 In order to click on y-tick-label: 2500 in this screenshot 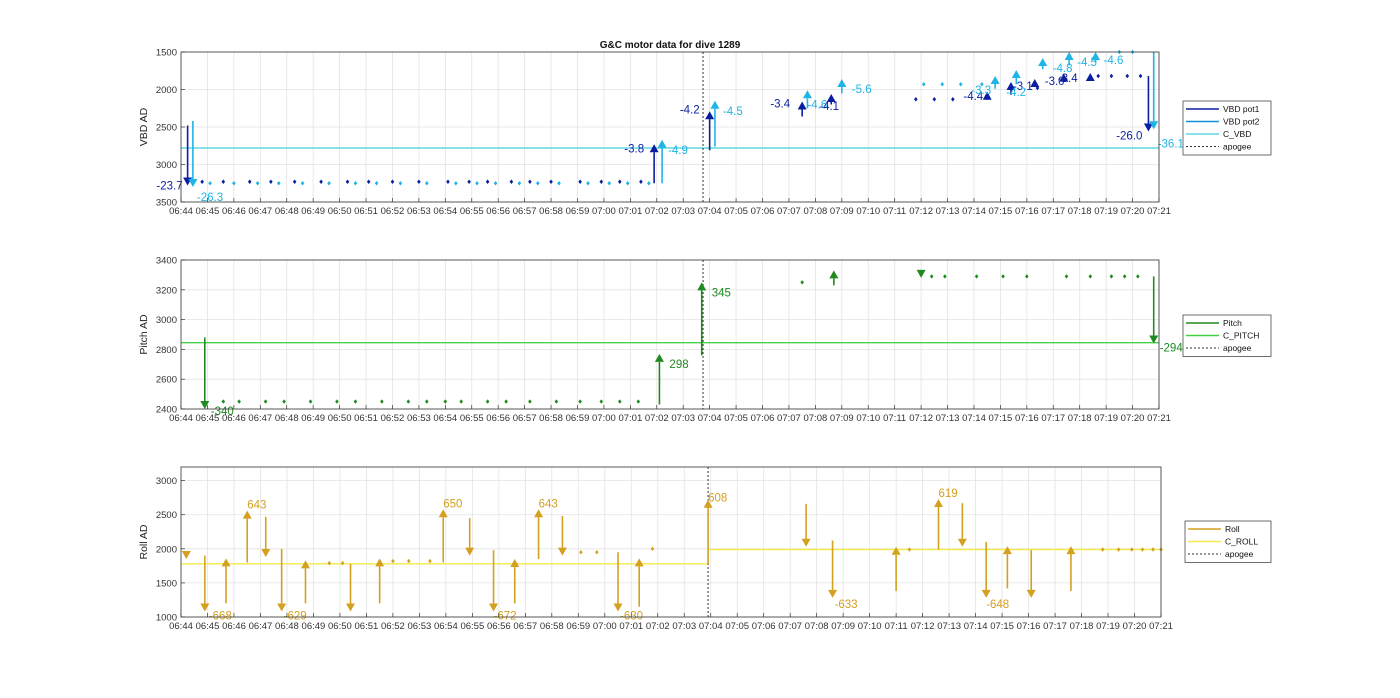, I will do `click(166, 515)`.